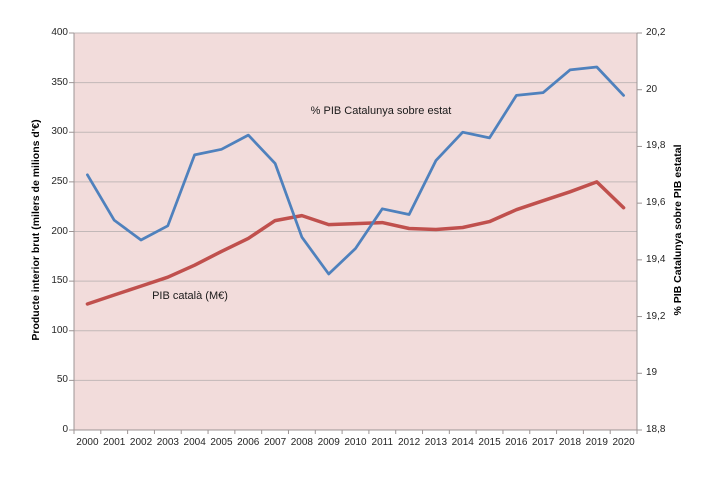  Describe the element at coordinates (59, 231) in the screenshot. I see `left-axis-tick-label: 200` at that location.